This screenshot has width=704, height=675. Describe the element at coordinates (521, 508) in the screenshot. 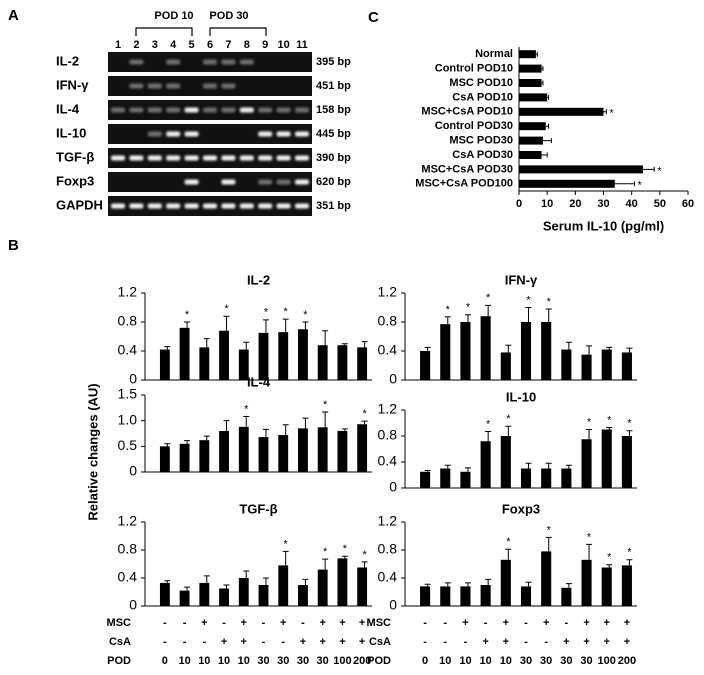

I see `chart-title: Foxp3` at that location.